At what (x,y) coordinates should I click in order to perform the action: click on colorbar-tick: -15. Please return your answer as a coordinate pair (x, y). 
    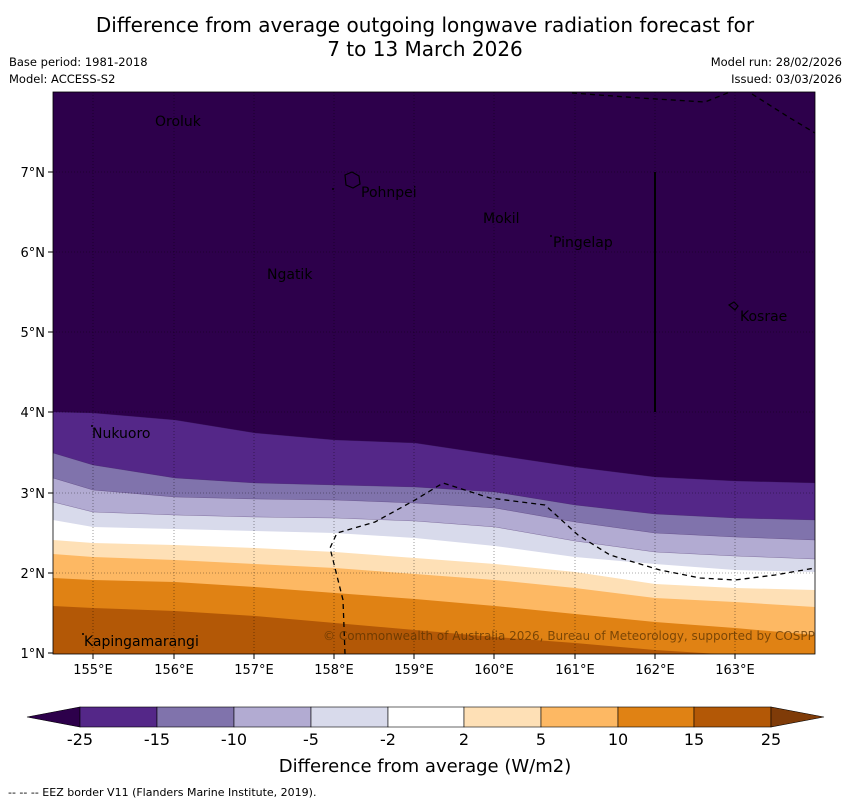
    Looking at the image, I should click on (157, 739).